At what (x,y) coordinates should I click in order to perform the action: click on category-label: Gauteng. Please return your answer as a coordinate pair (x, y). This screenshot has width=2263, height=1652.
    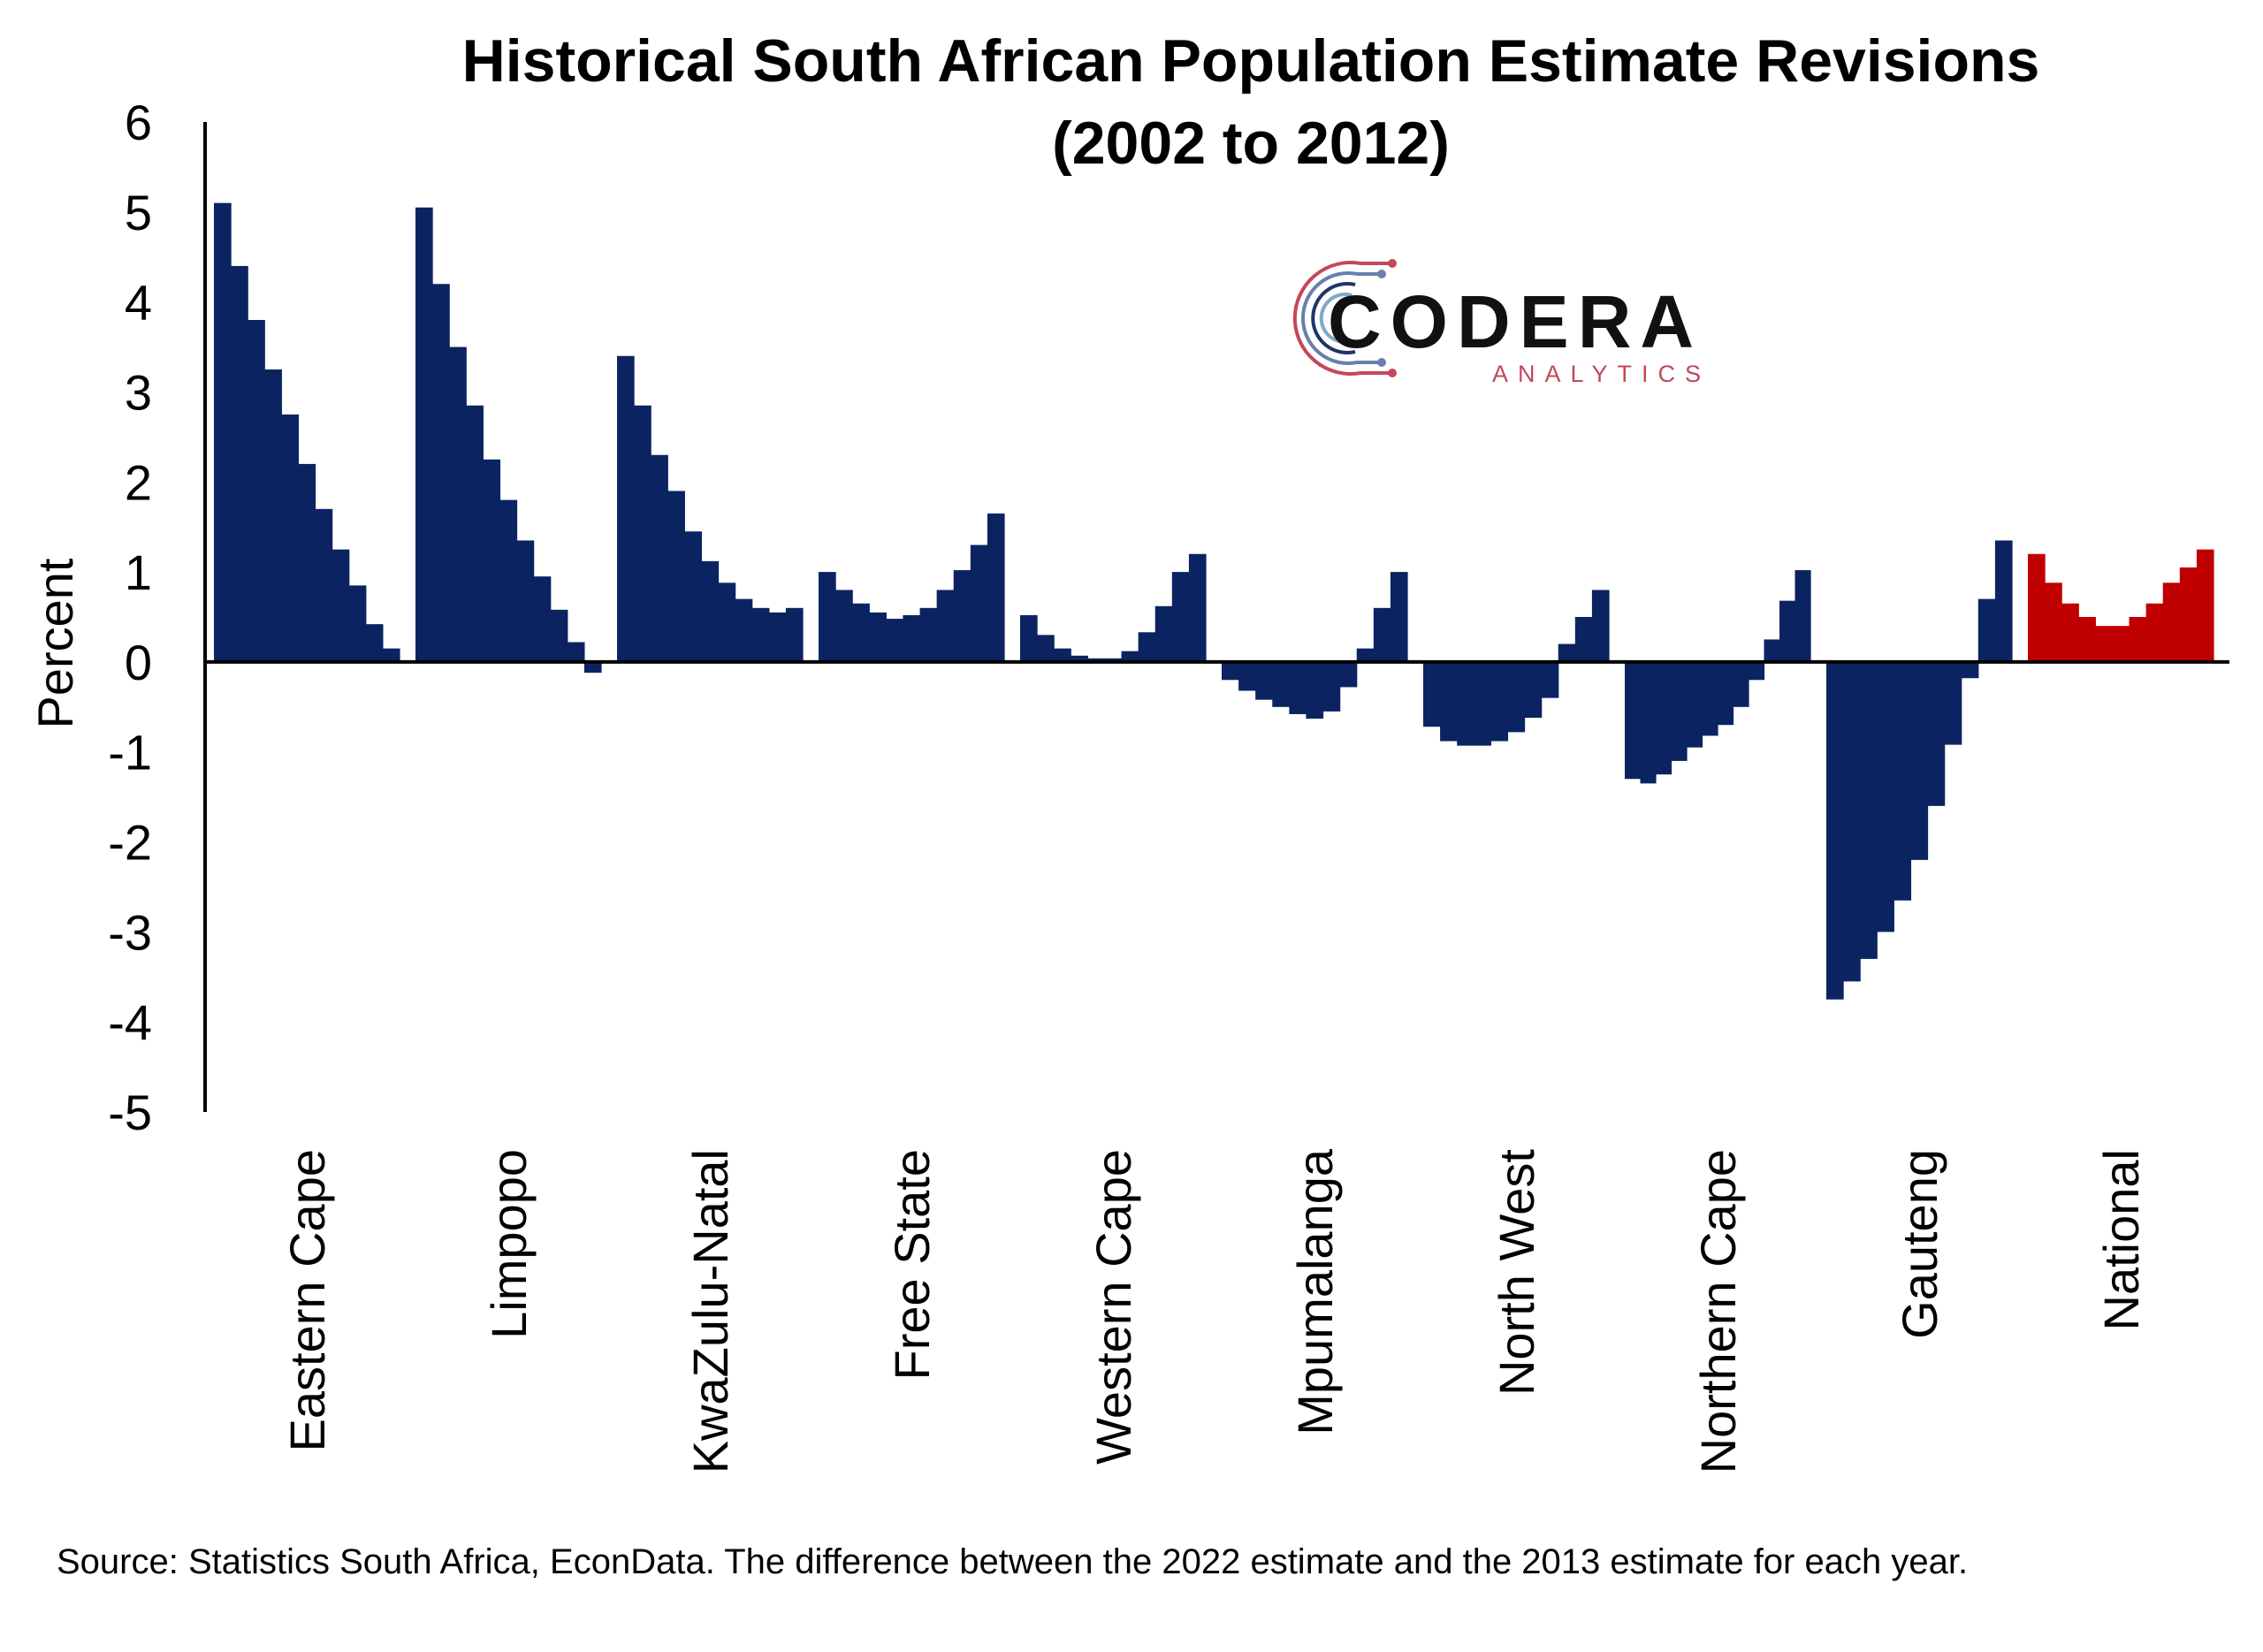
    Looking at the image, I should click on (1920, 1244).